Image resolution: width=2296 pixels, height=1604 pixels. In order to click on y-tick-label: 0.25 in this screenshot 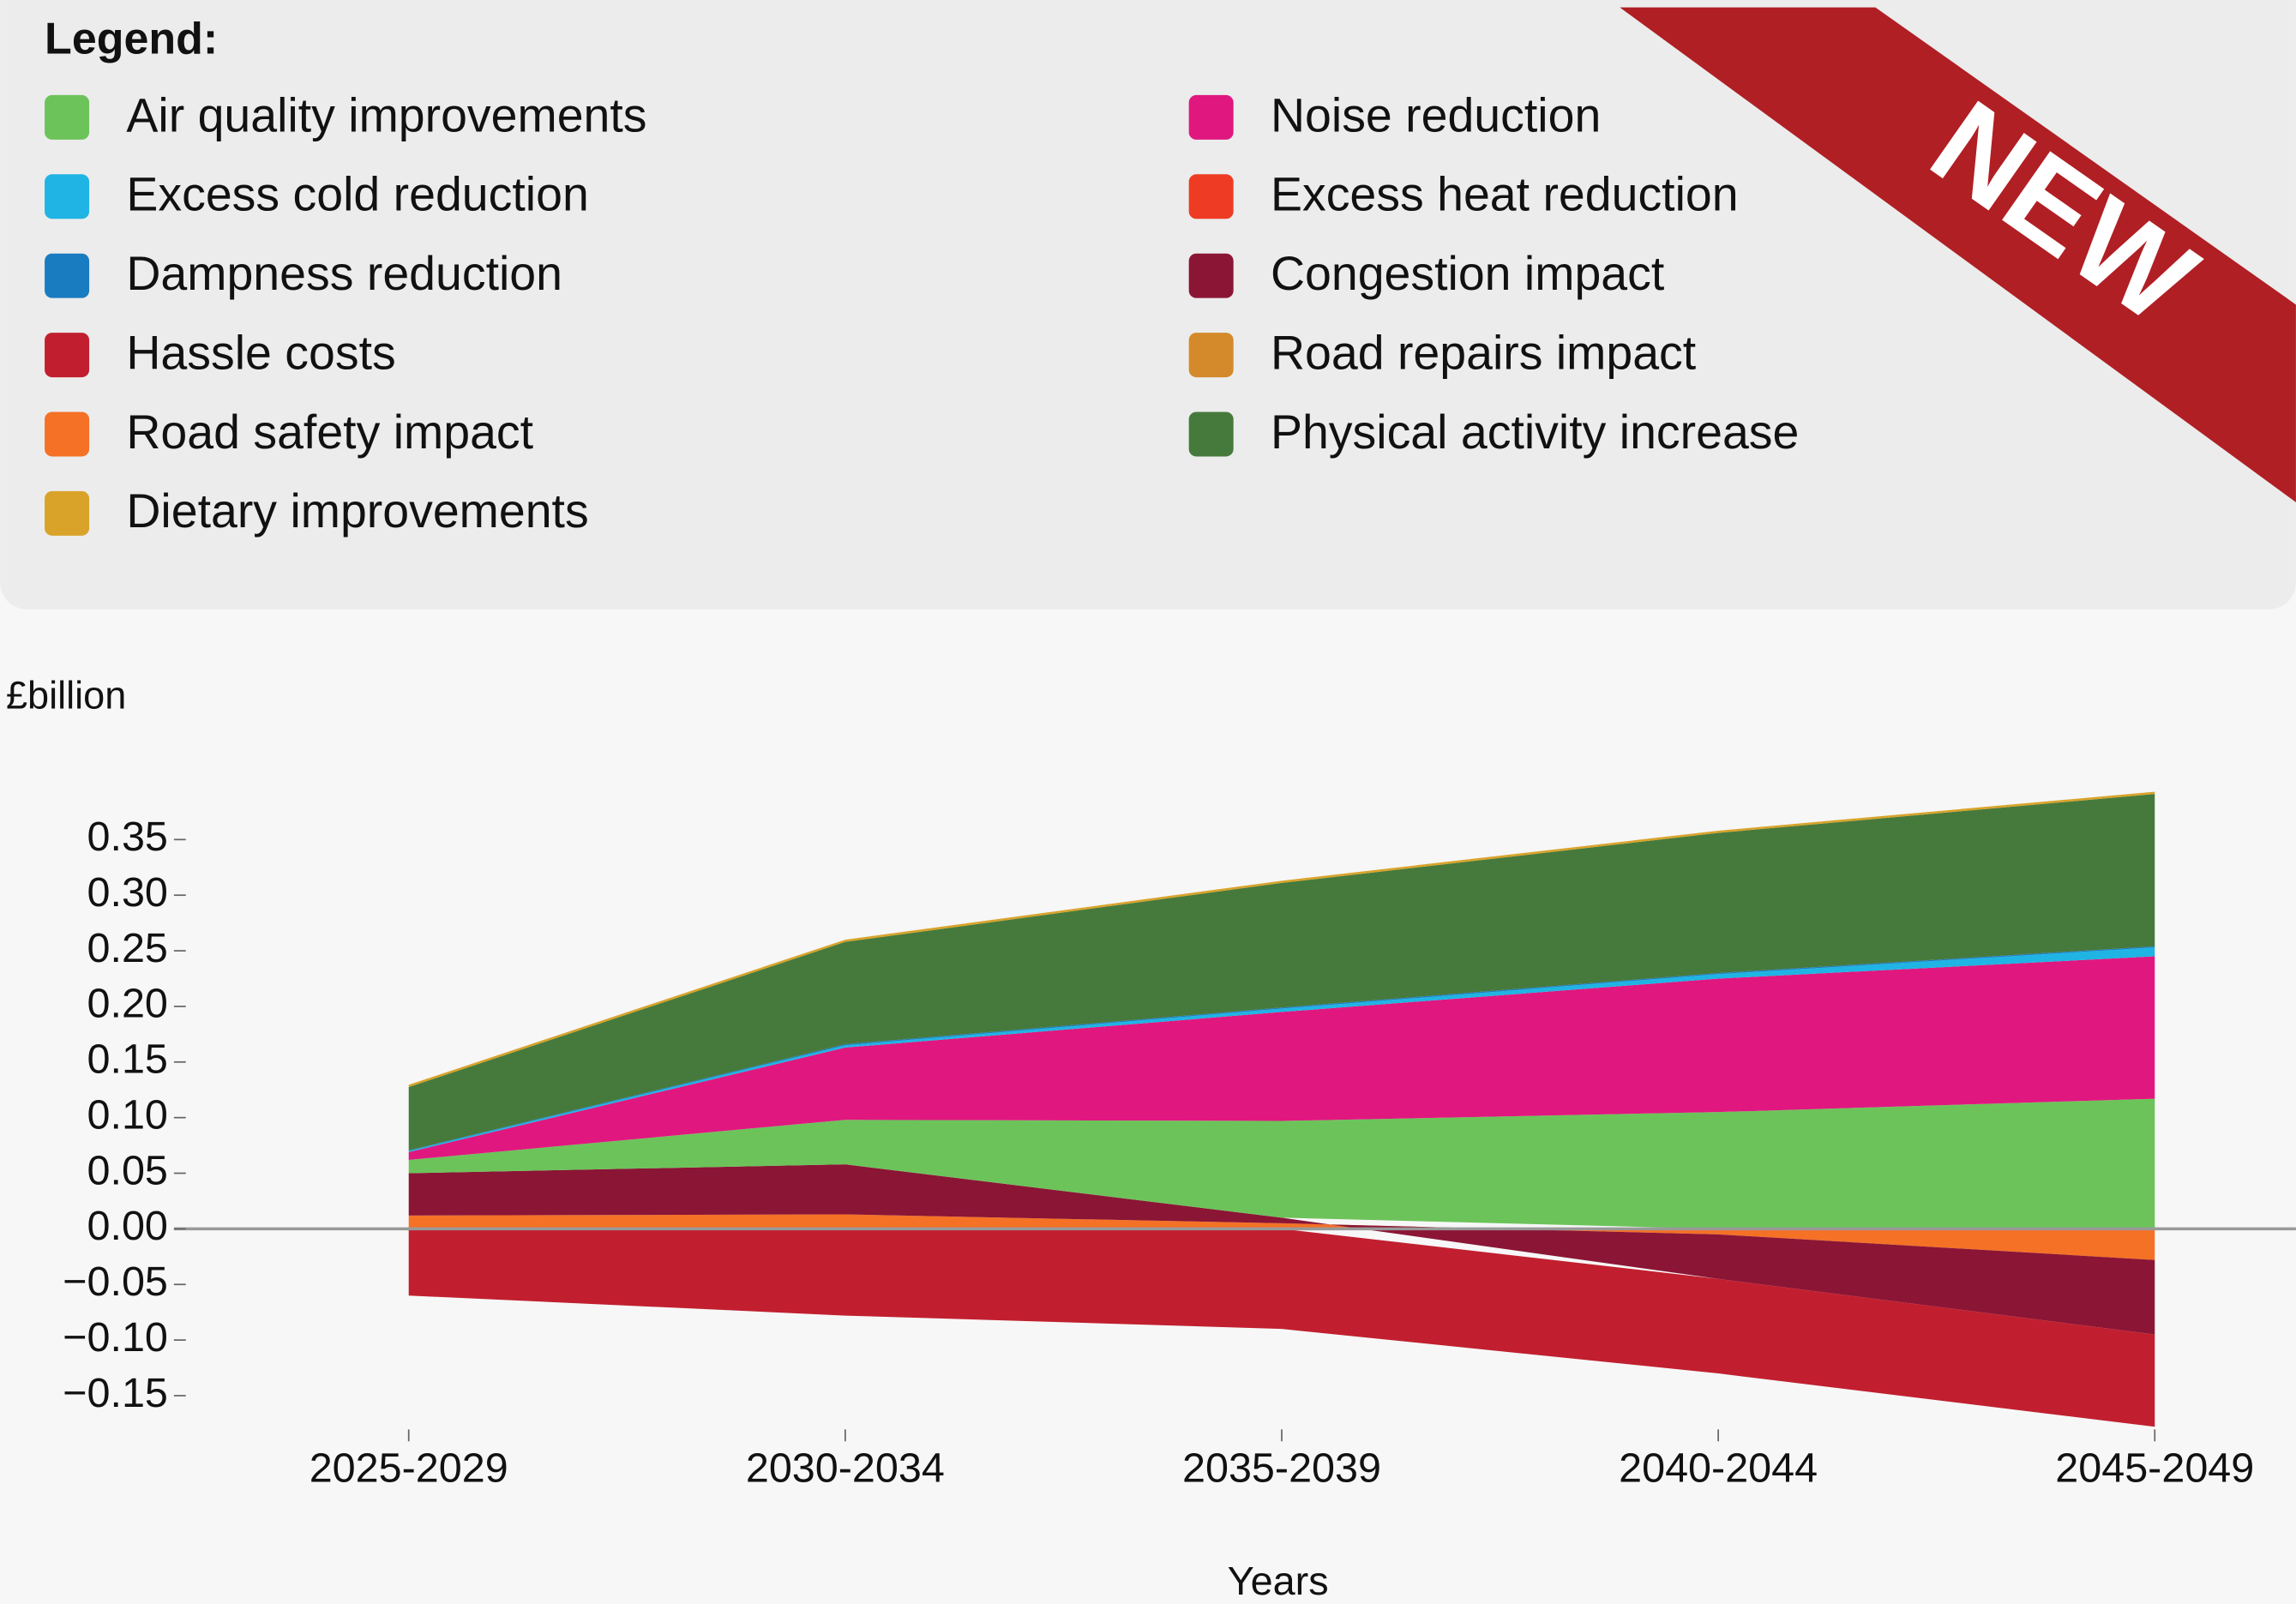, I will do `click(127, 948)`.